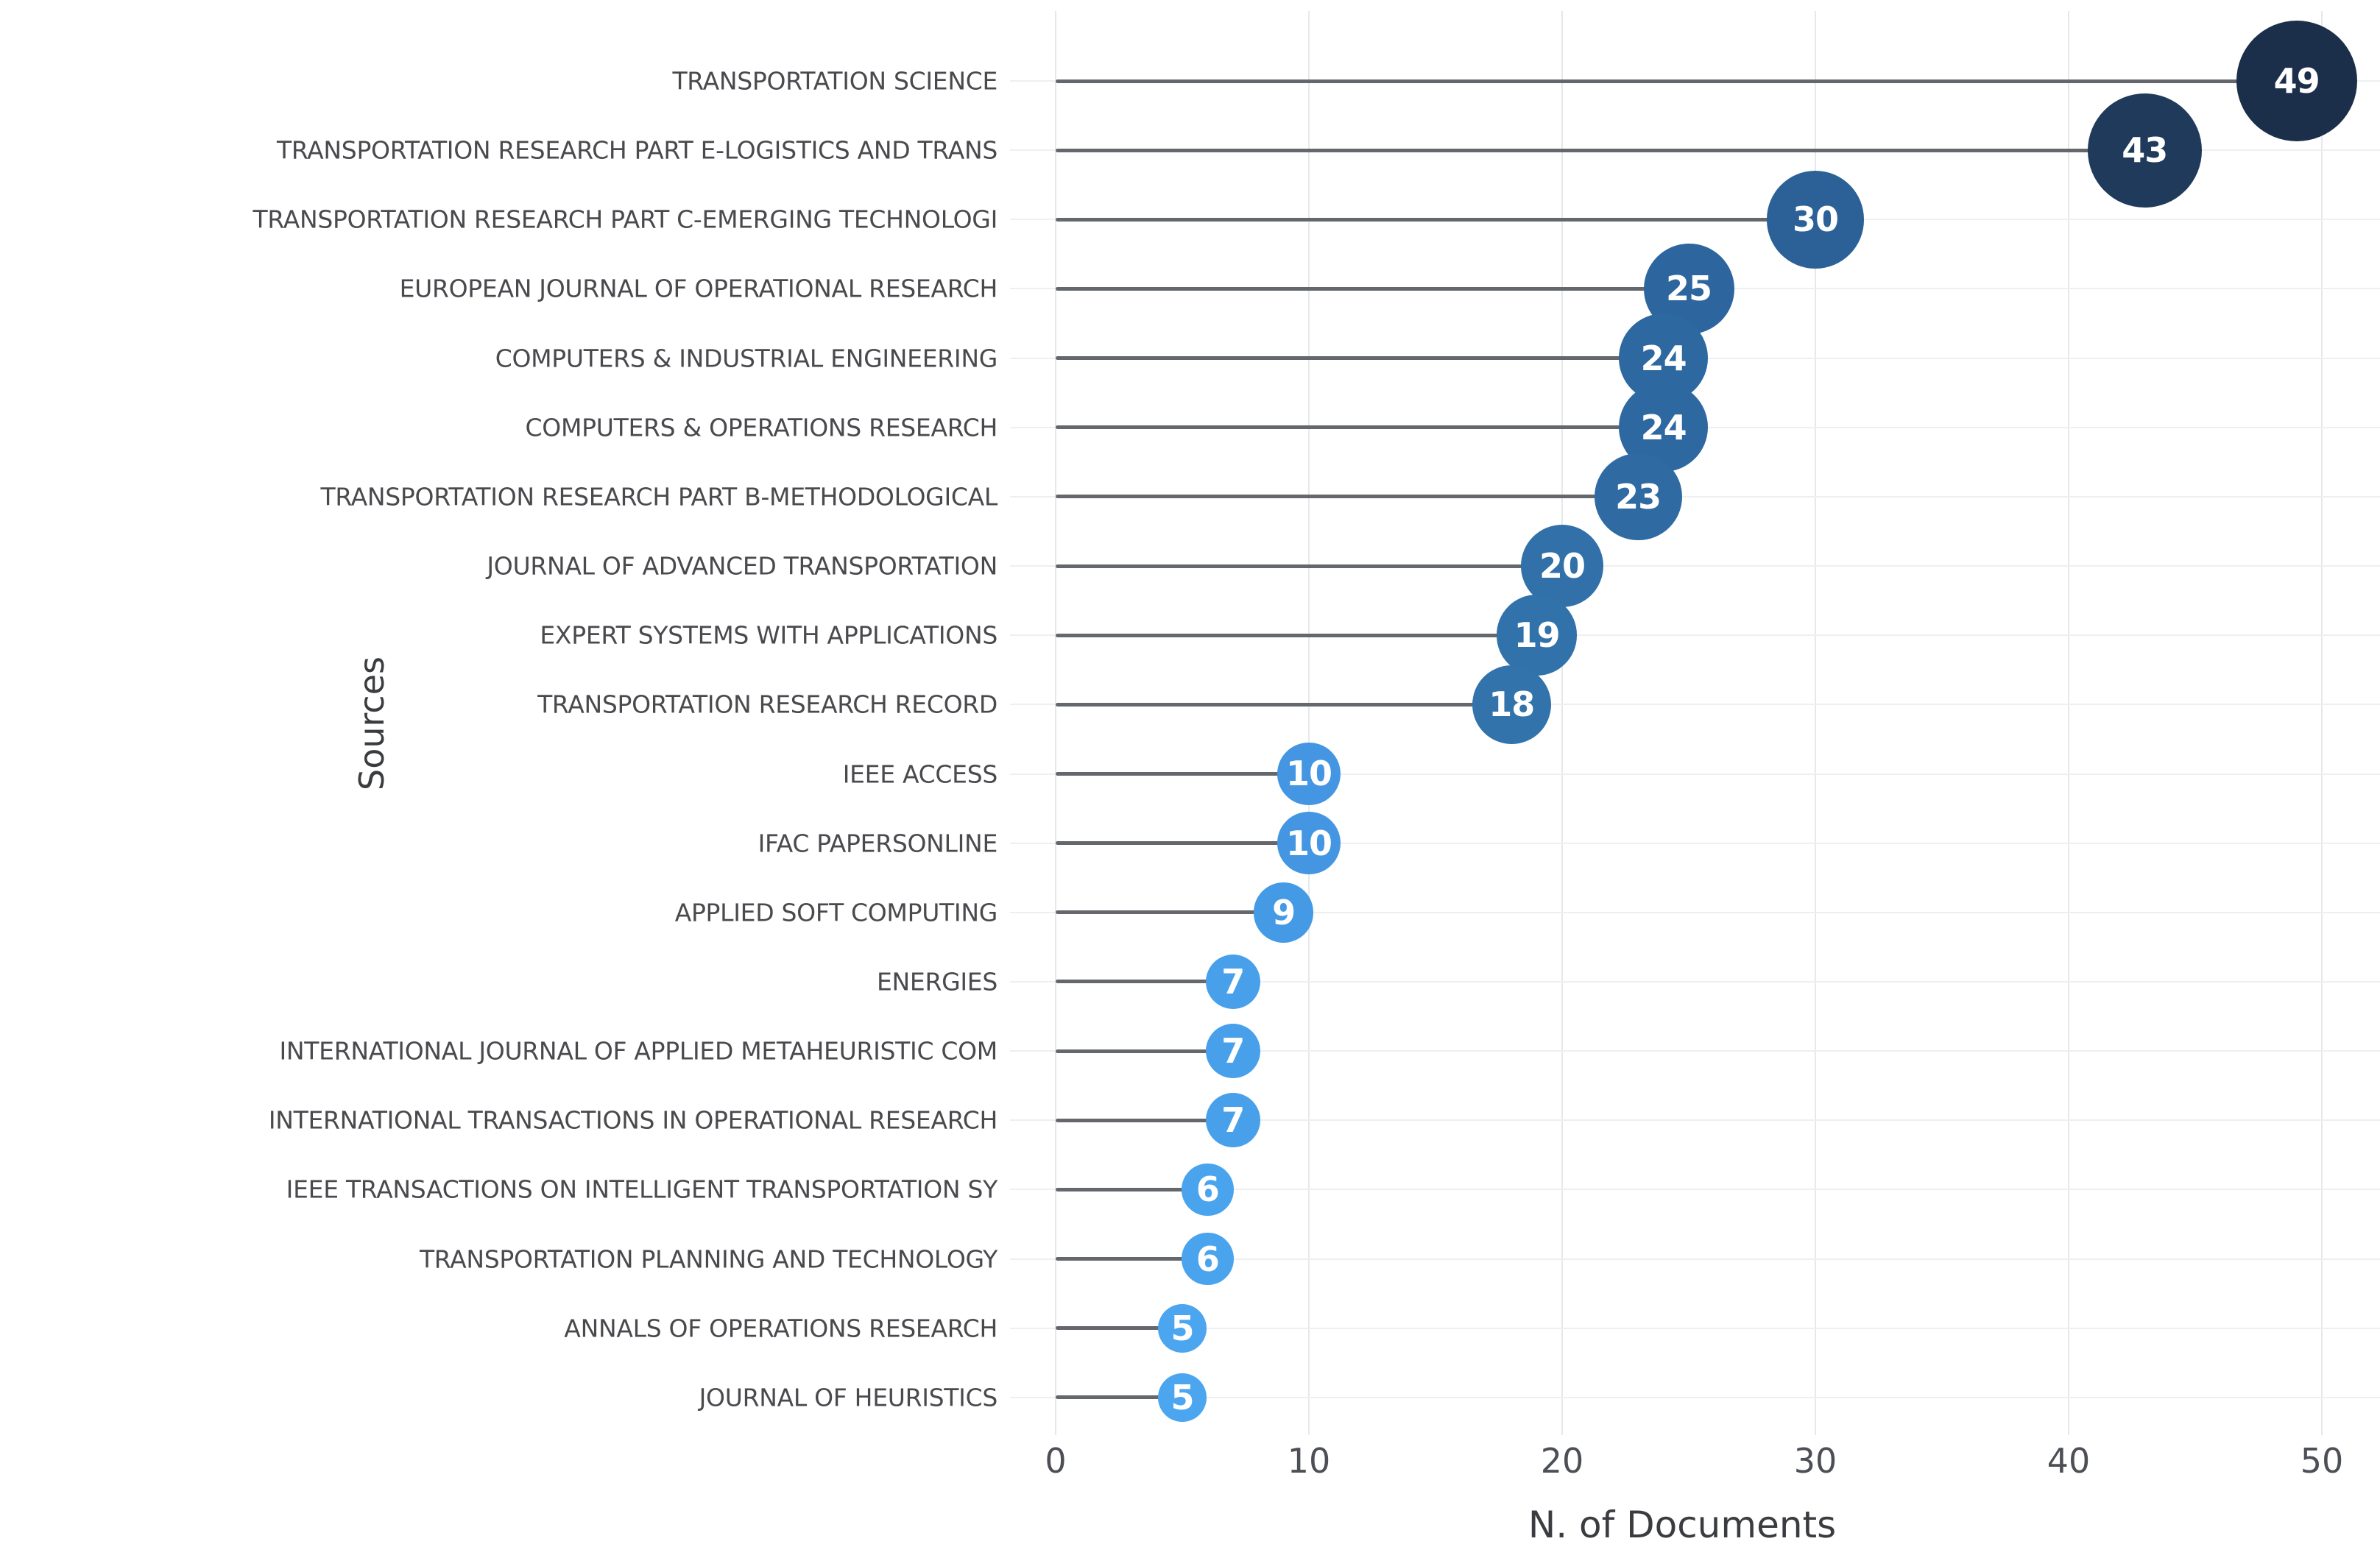  What do you see at coordinates (372, 723) in the screenshot?
I see `y-axis-title: Sources` at bounding box center [372, 723].